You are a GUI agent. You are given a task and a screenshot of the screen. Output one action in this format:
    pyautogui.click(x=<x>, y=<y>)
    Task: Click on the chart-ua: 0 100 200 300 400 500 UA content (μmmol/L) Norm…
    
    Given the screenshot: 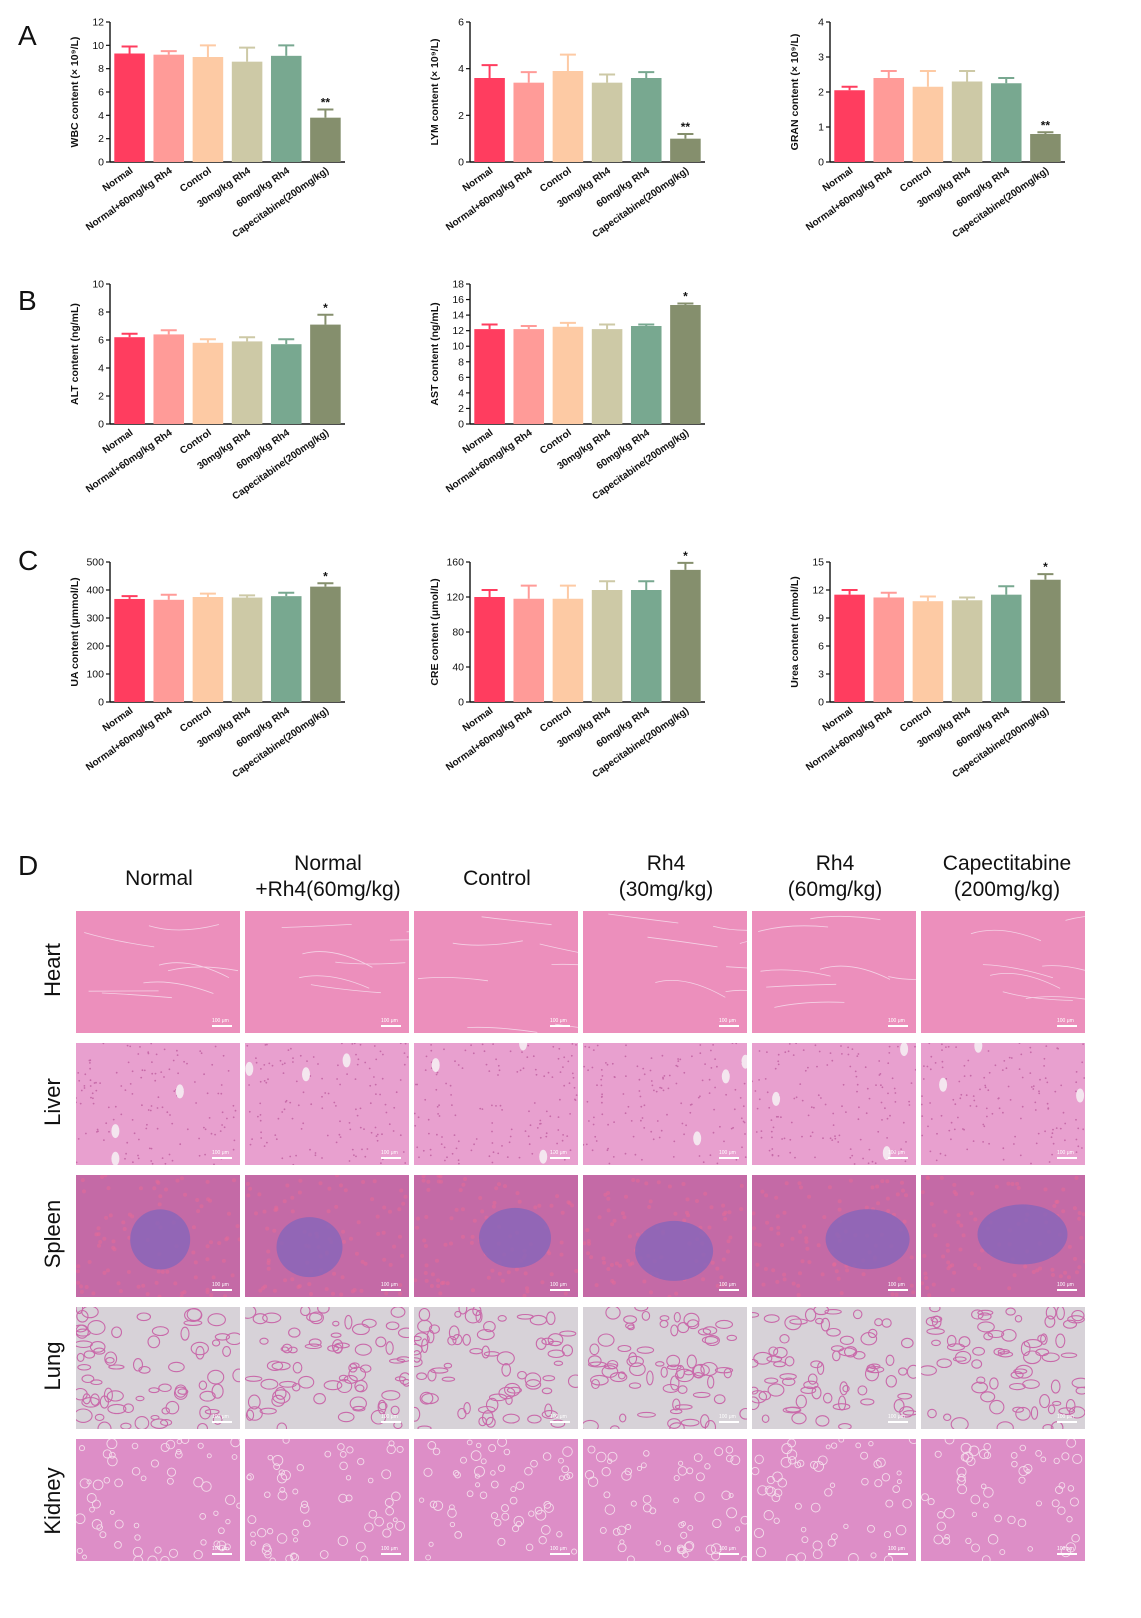 What is the action you would take?
    pyautogui.click(x=207, y=668)
    